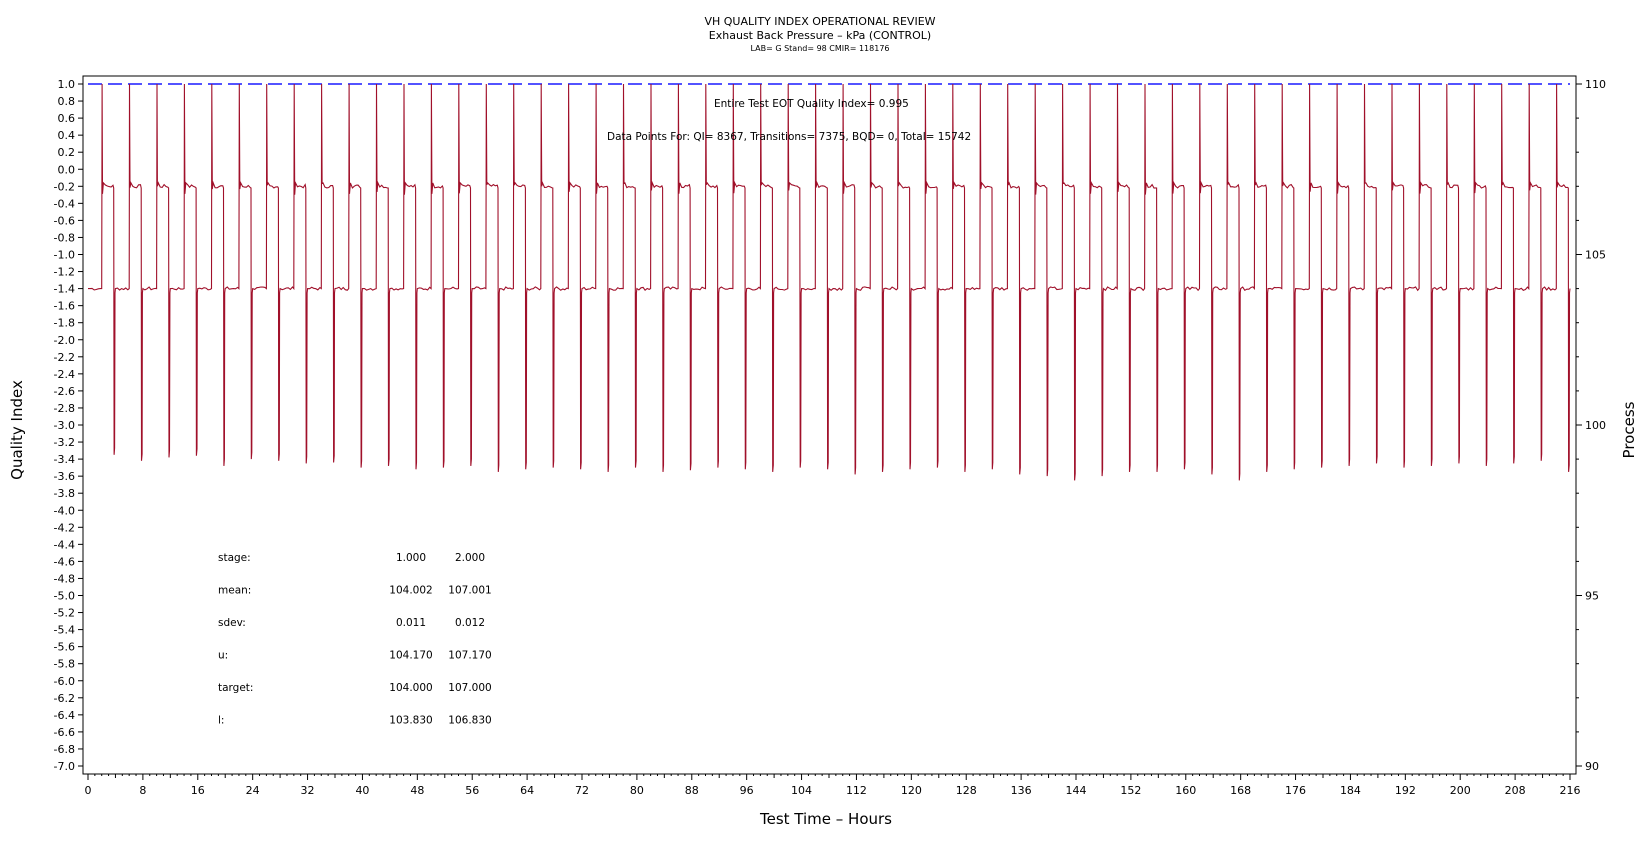 The width and height of the screenshot is (1648, 845). I want to click on x-tick-label: 96, so click(747, 790).